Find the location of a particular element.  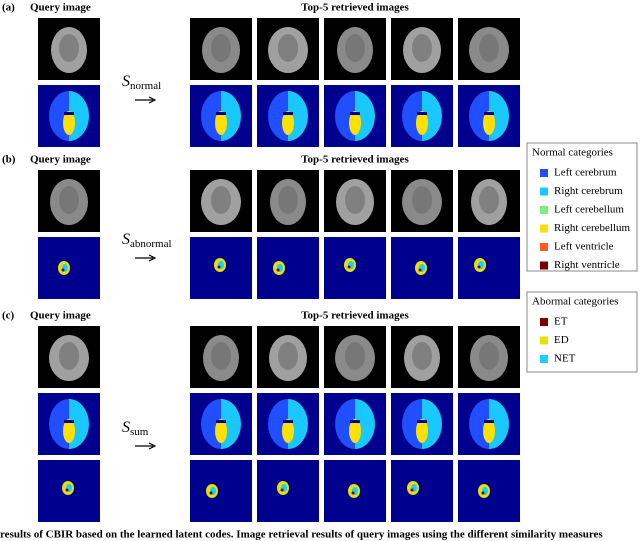

legend-label: Left cerebellum is located at coordinates (589, 210).